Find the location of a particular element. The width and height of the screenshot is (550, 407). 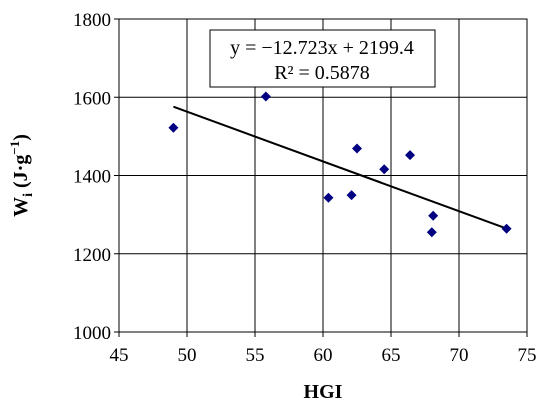

y-axis-title: Wi (J·g−1) is located at coordinates (21, 175).